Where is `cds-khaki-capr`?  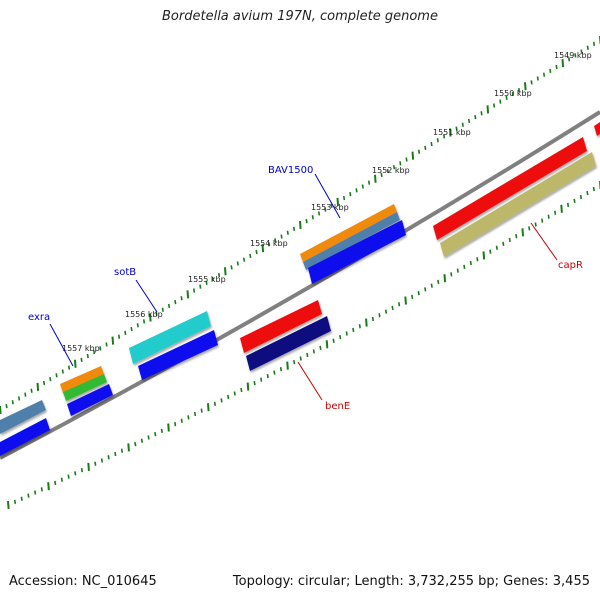 cds-khaki-capr is located at coordinates (518, 204).